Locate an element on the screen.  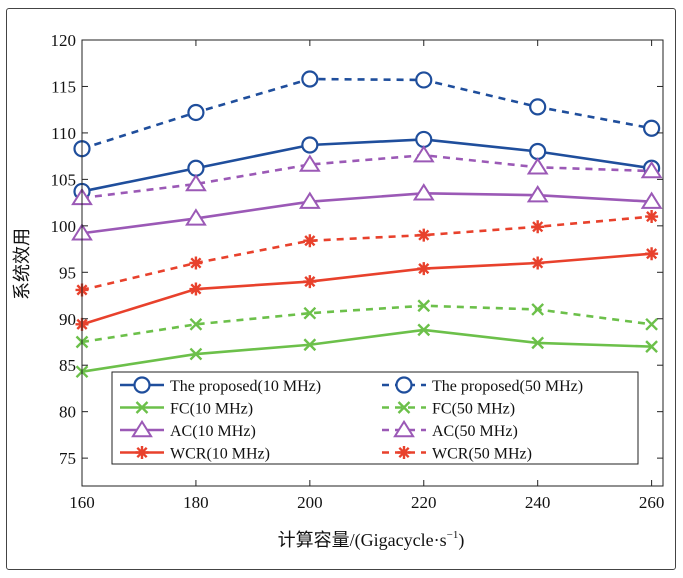
y-tick-label: 95 is located at coordinates (67, 272).